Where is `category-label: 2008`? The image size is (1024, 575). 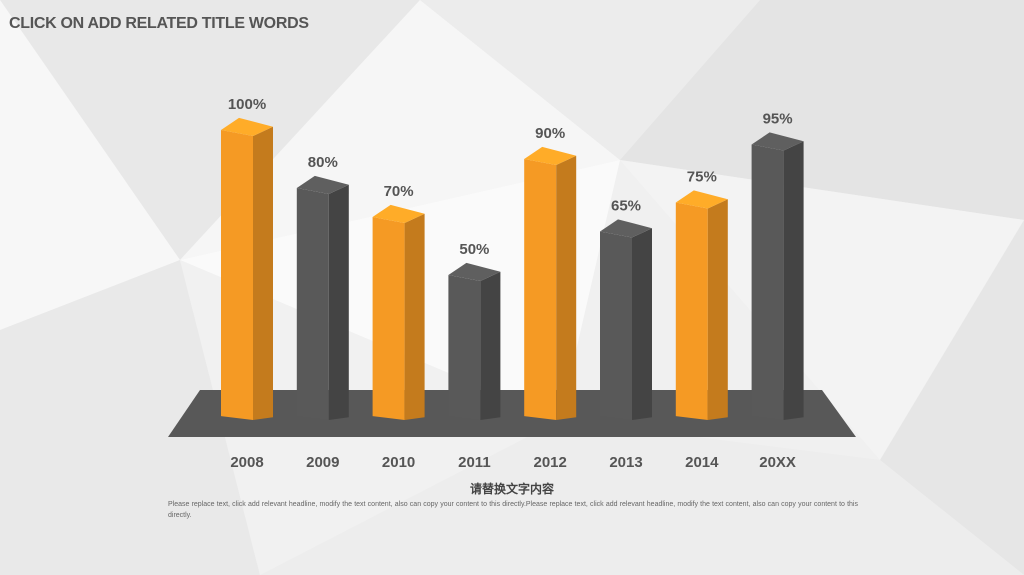 category-label: 2008 is located at coordinates (246, 462).